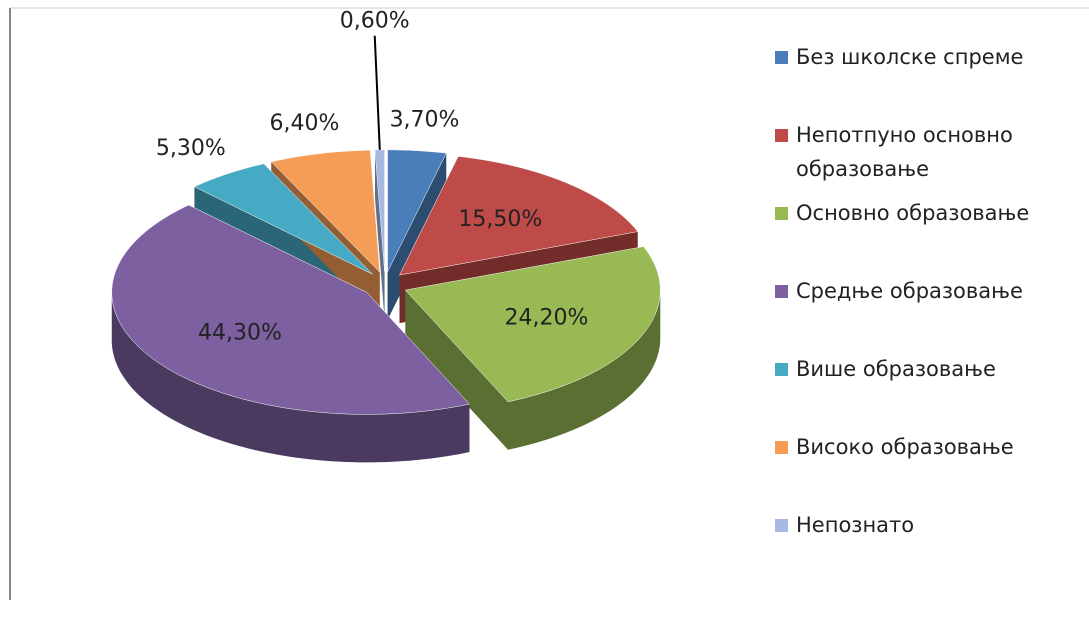 This screenshot has height=617, width=1089. What do you see at coordinates (920, 547) in the screenshot?
I see `legend-item: Непознато` at bounding box center [920, 547].